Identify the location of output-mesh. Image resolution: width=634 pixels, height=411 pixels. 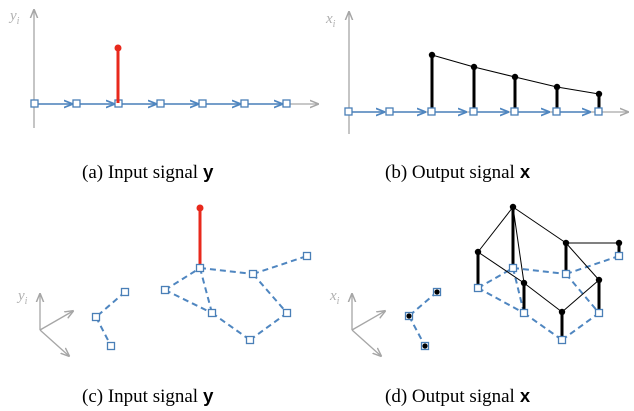
(548, 259).